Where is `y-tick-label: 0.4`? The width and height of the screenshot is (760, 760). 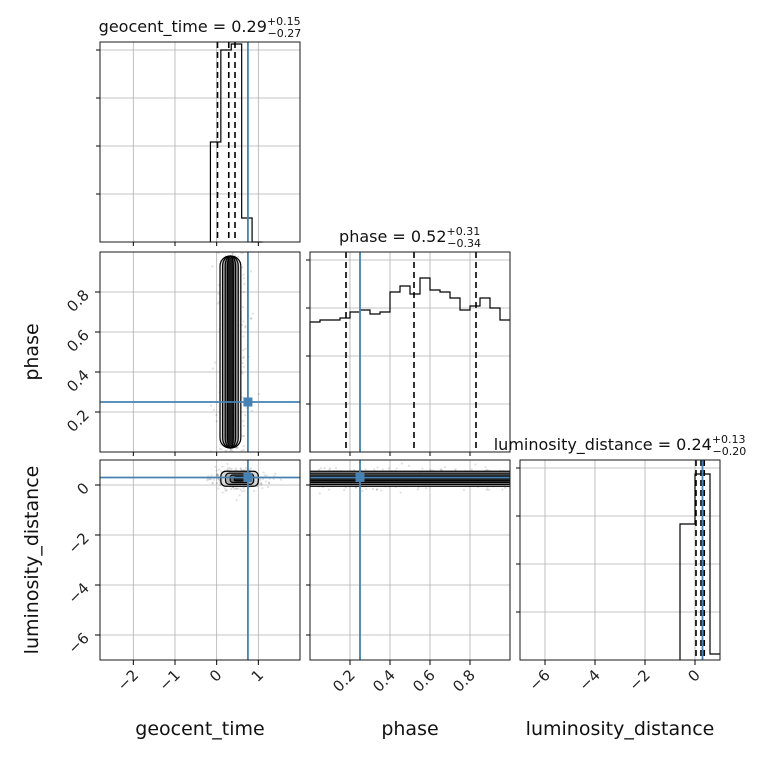
y-tick-label: 0.4 is located at coordinates (78, 381).